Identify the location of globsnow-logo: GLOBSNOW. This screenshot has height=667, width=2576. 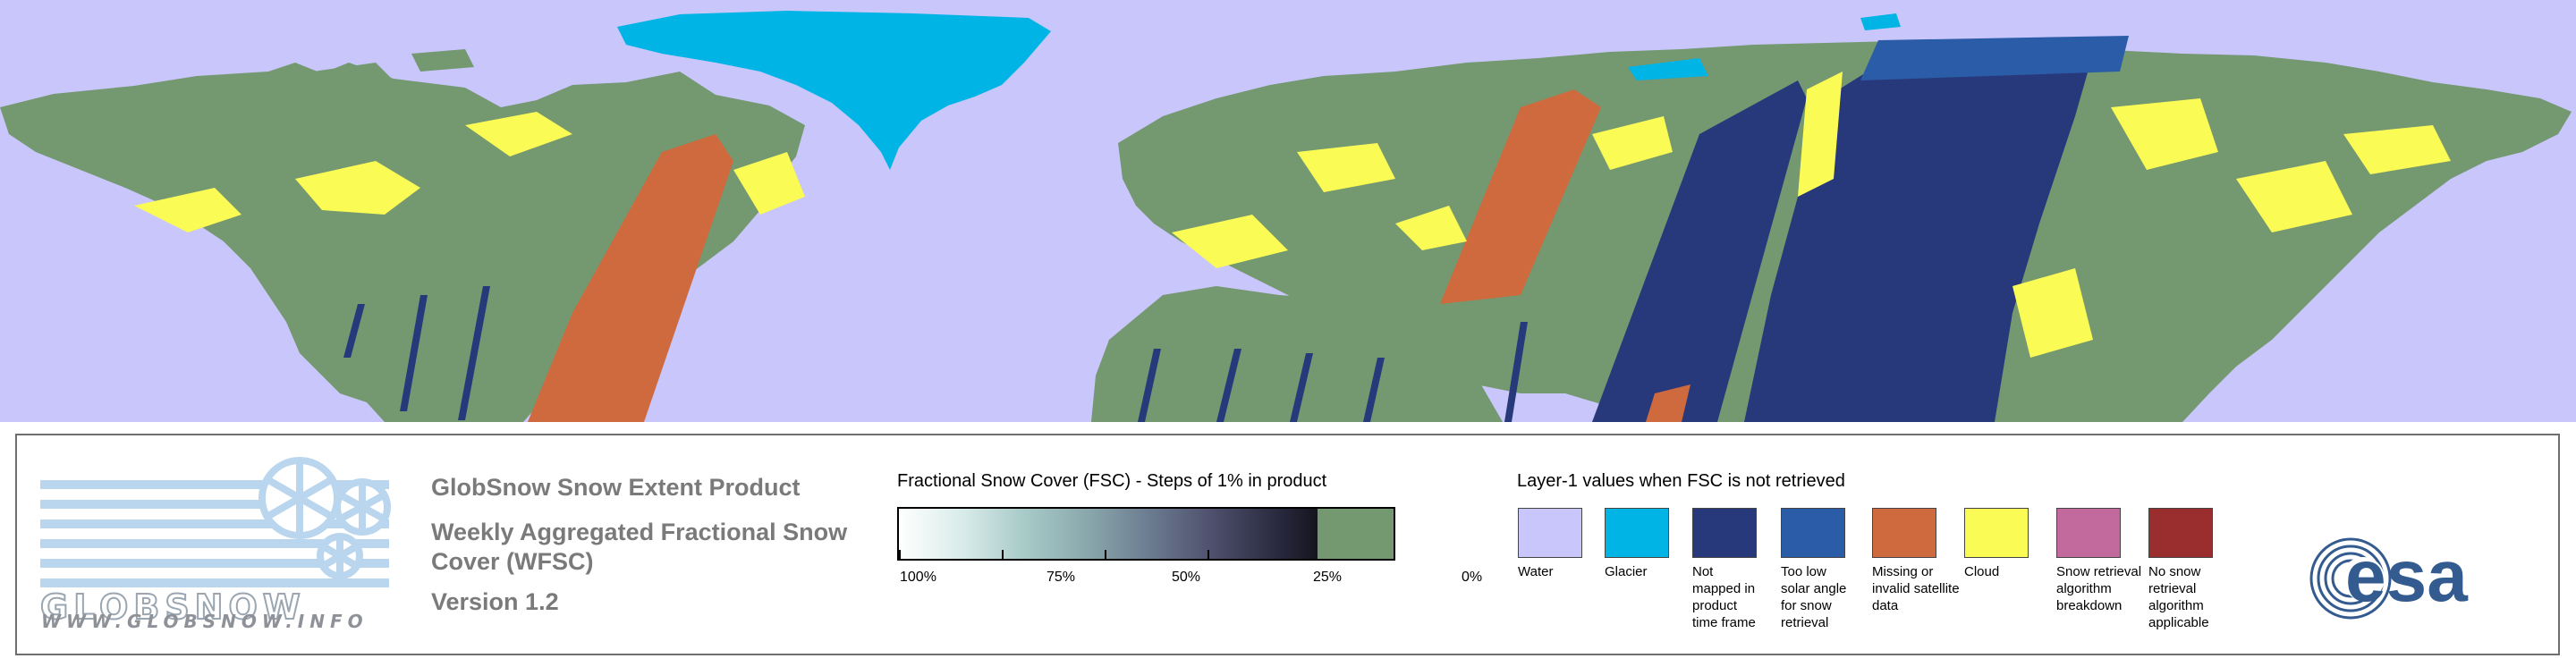
(218, 551).